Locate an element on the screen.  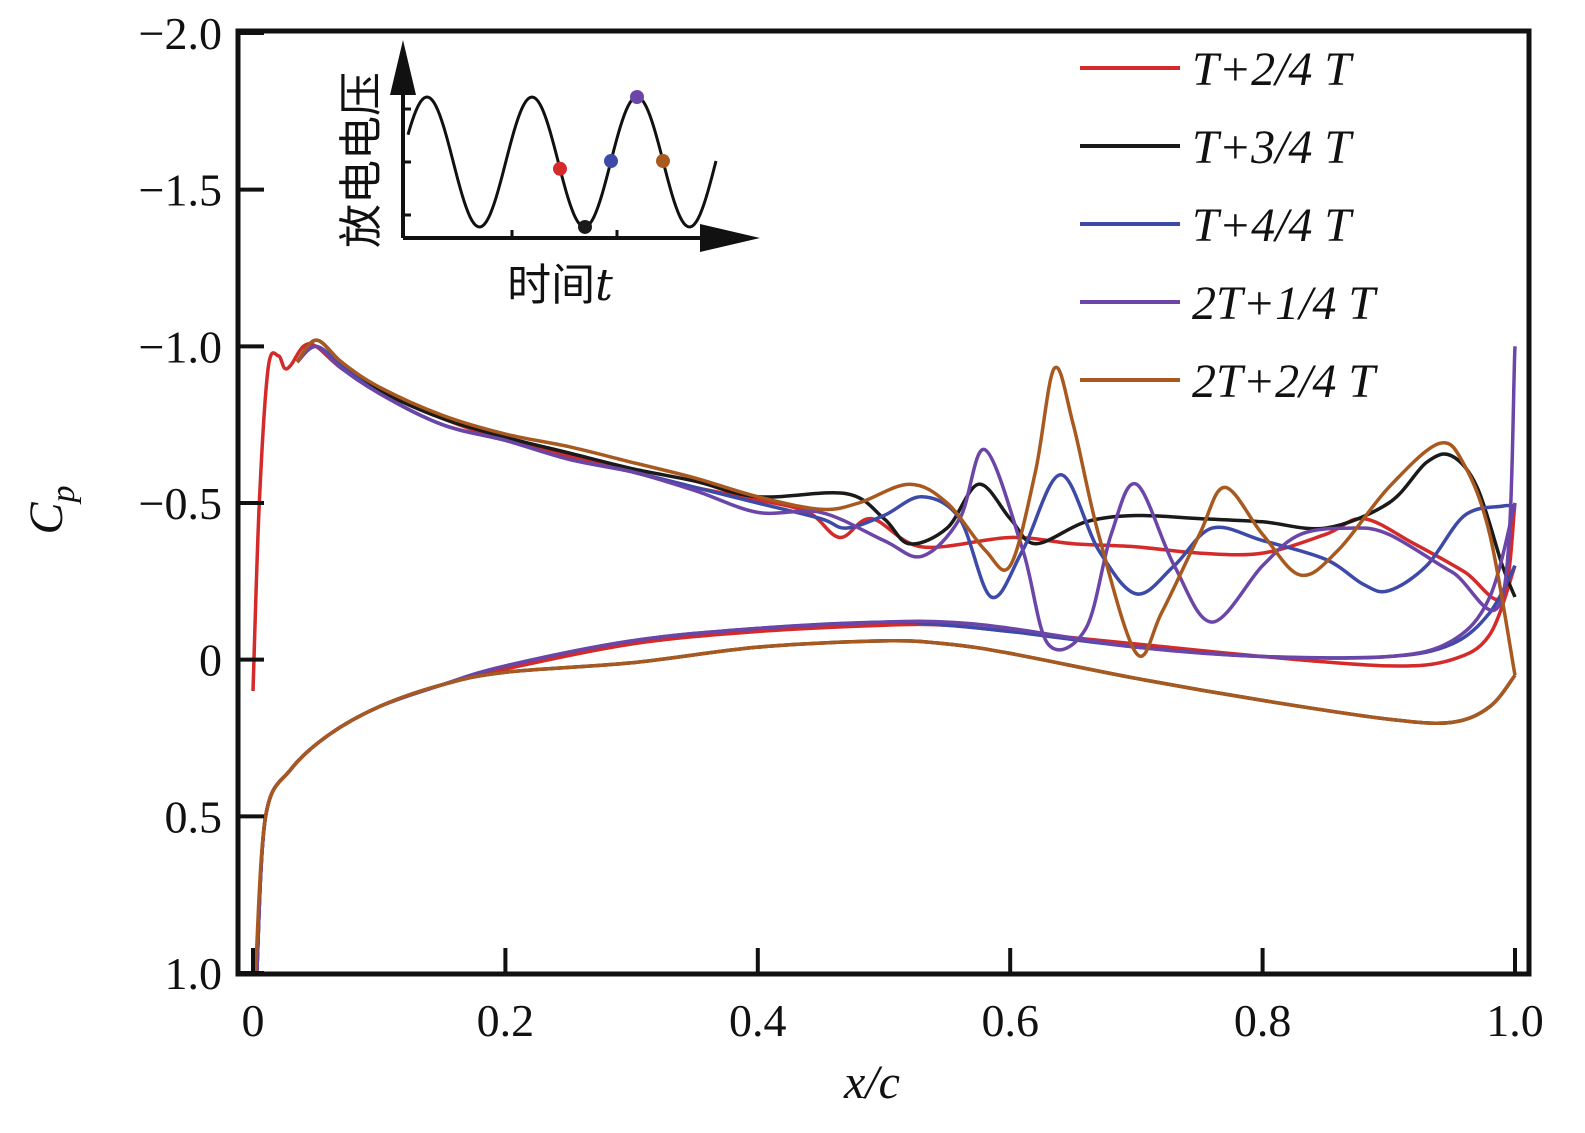
y-tick-label: 0 is located at coordinates (210, 660).